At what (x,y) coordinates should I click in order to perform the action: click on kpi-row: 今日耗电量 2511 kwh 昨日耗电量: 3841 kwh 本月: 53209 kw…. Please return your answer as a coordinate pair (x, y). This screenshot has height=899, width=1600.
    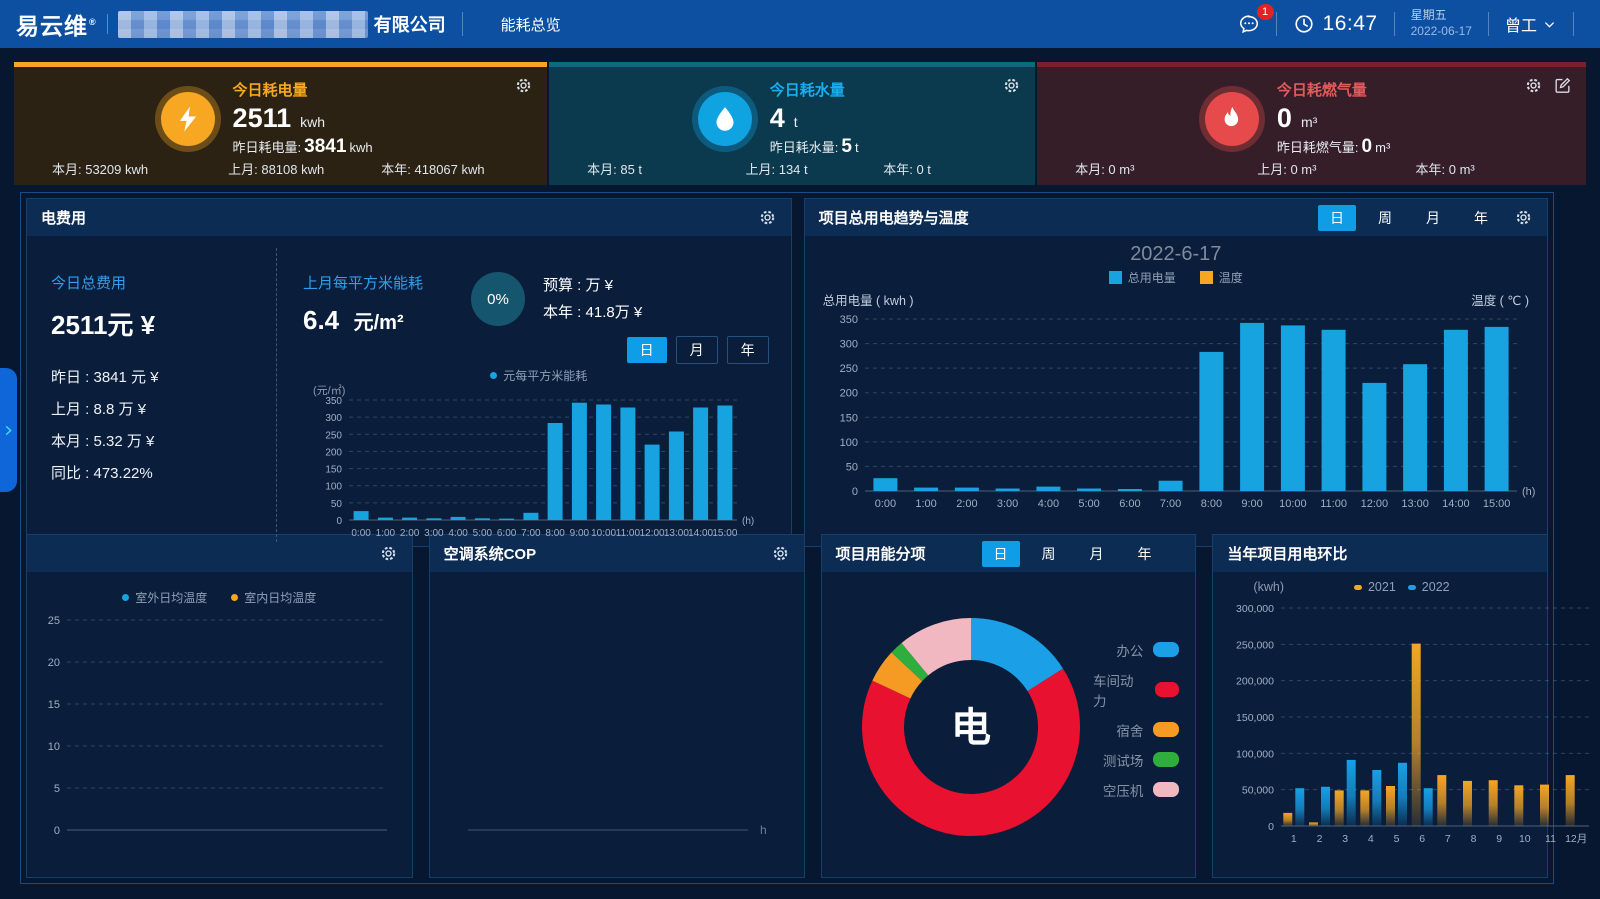
    Looking at the image, I should click on (800, 123).